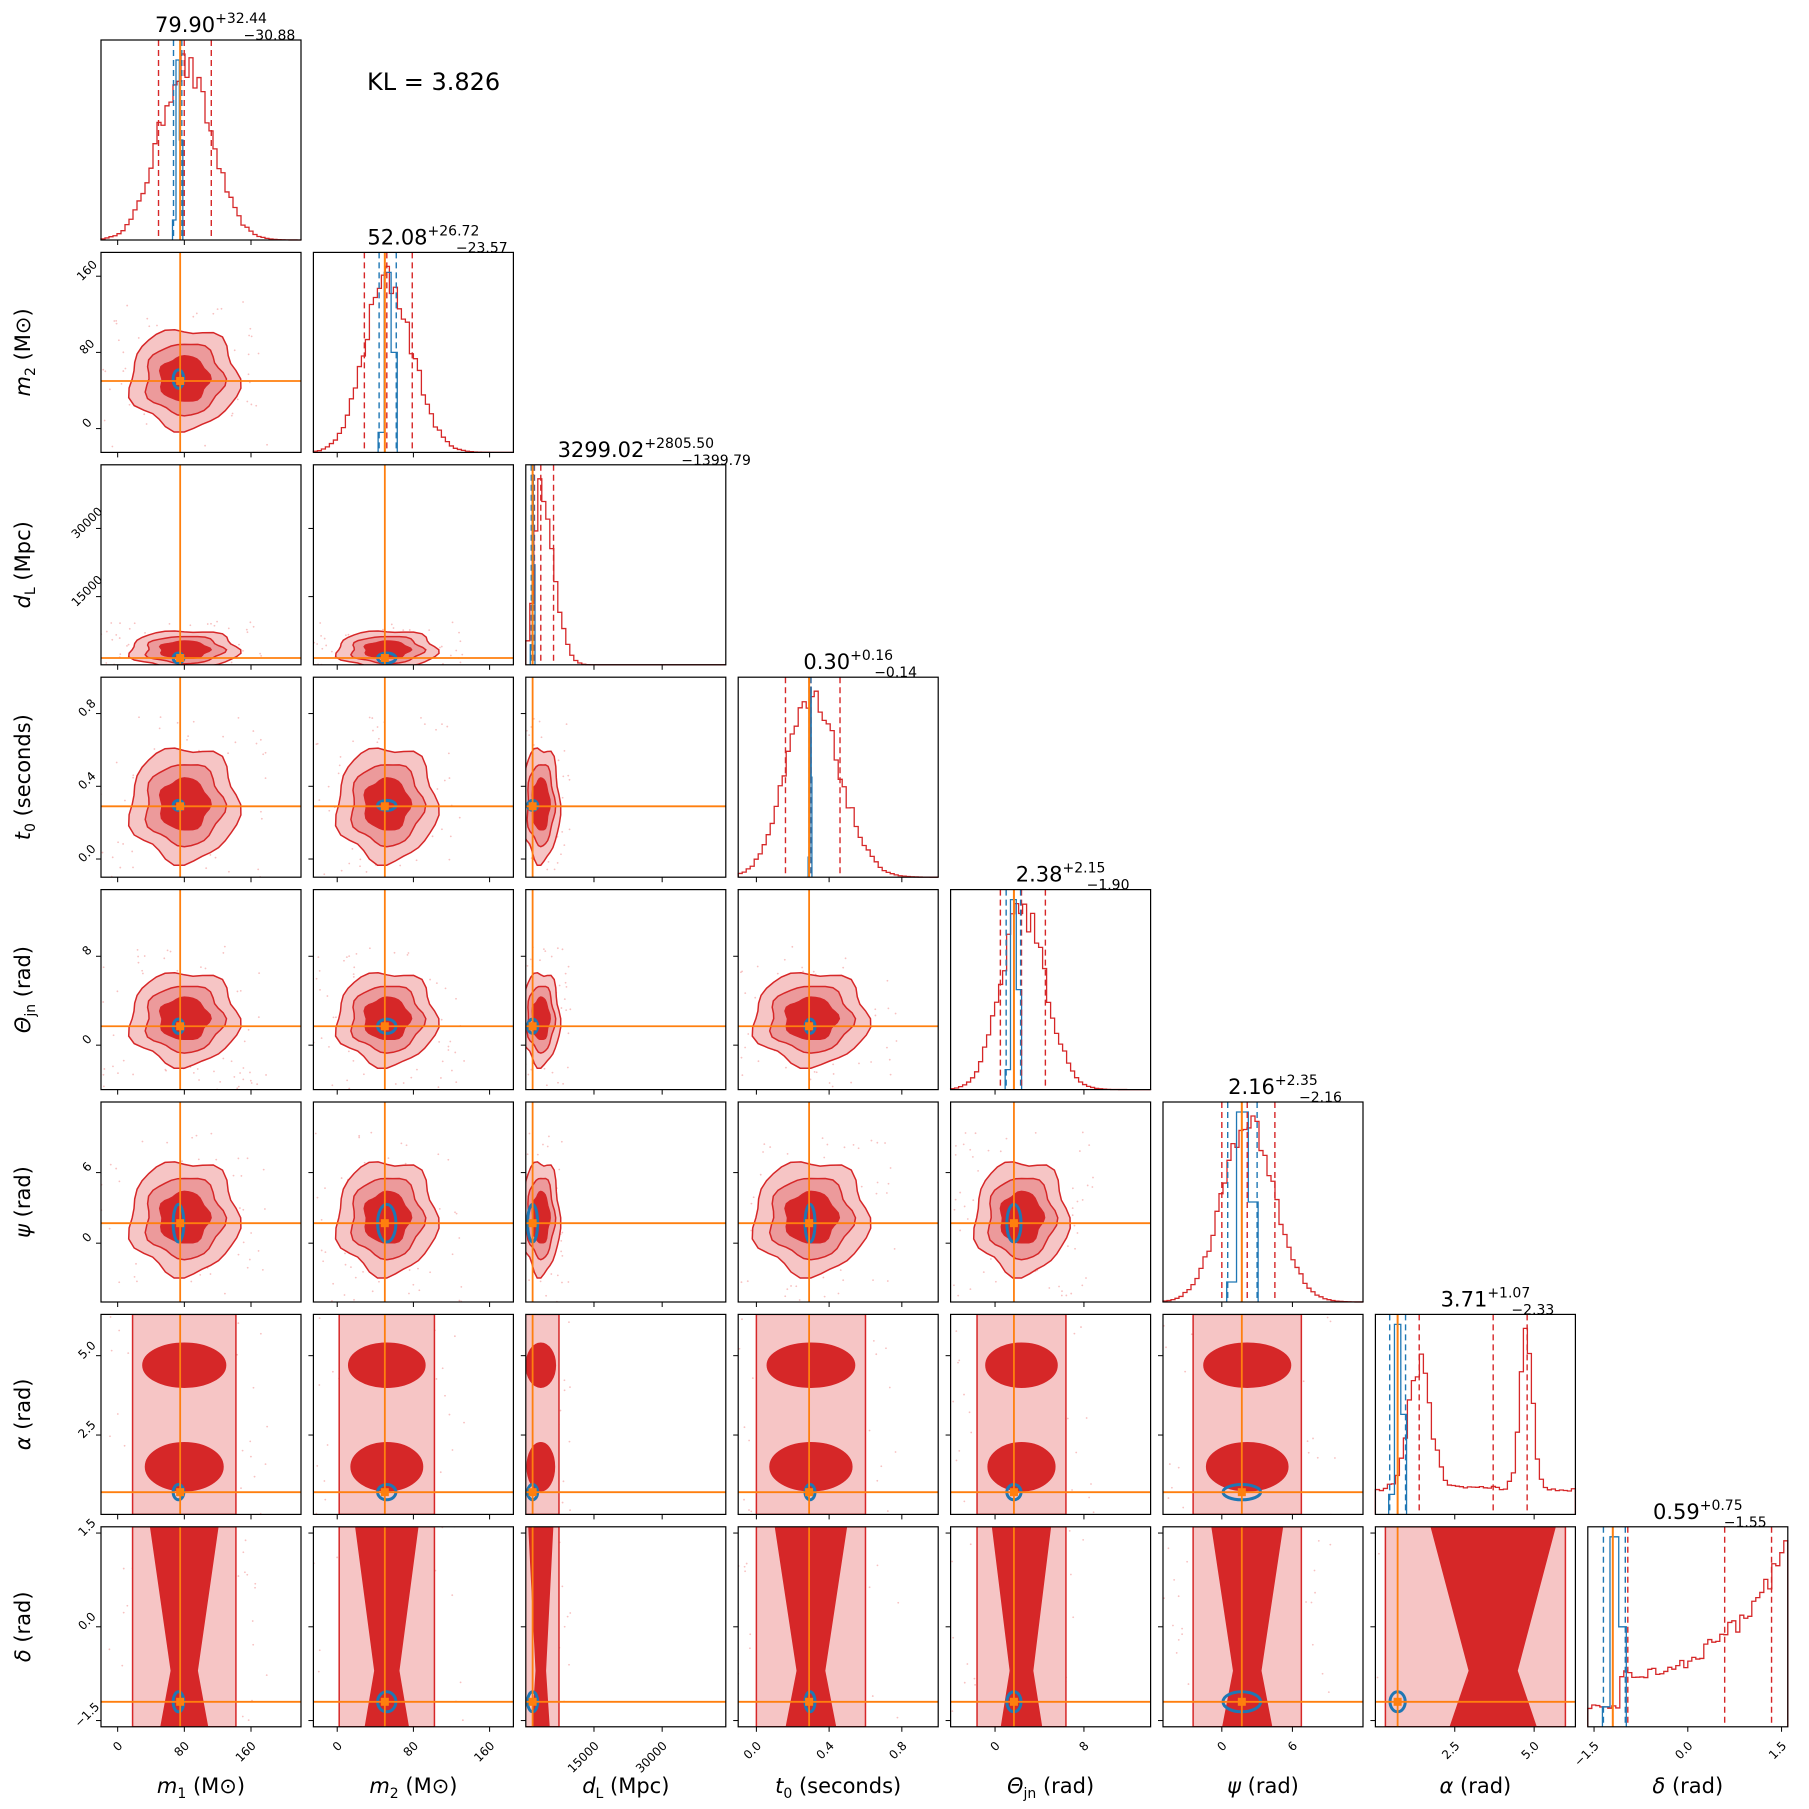  Describe the element at coordinates (413, 1408) in the screenshot. I see `contours-m2-alpha` at that location.